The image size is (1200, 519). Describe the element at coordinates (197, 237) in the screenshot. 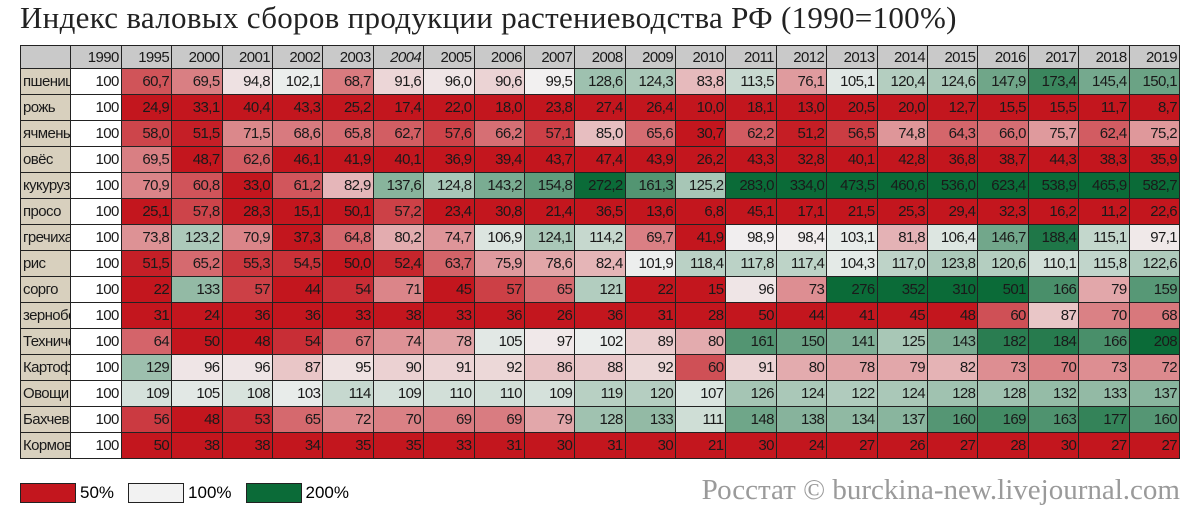

I see `value-cell: 123,2` at that location.